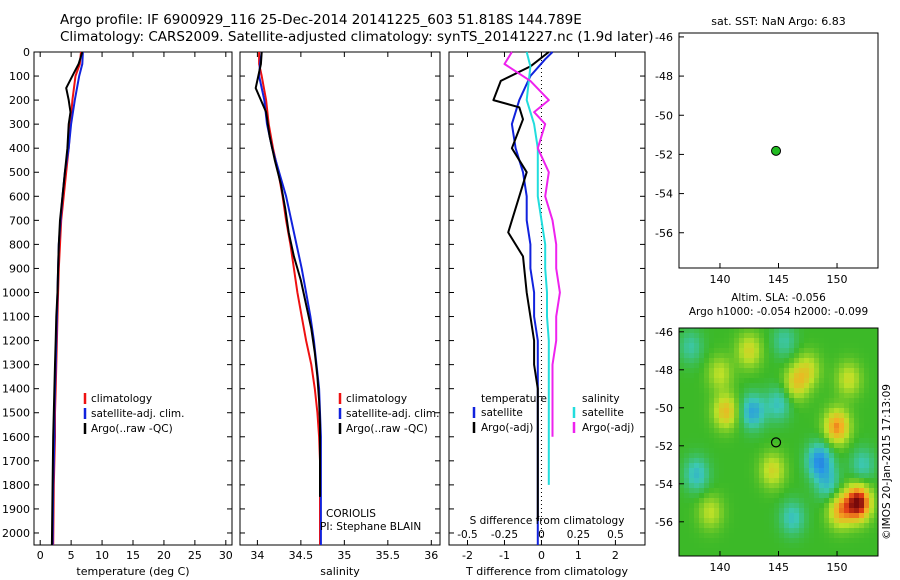 Image resolution: width=900 pixels, height=580 pixels. What do you see at coordinates (546, 571) in the screenshot?
I see `difference-xlabel: T difference from climatology` at bounding box center [546, 571].